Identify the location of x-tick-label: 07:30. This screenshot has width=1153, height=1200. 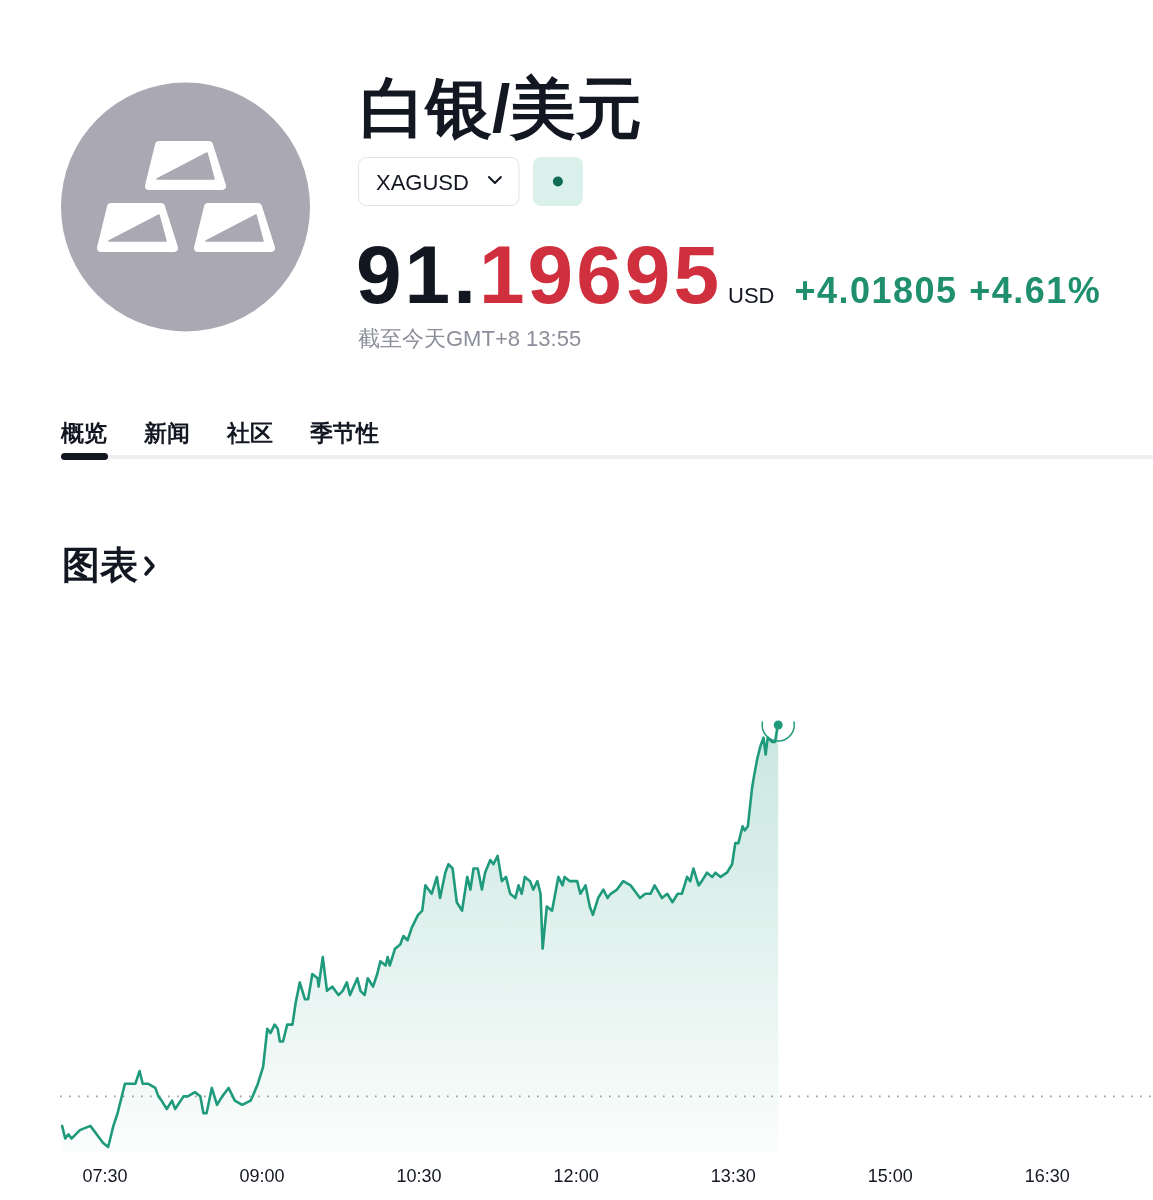
(105, 1176).